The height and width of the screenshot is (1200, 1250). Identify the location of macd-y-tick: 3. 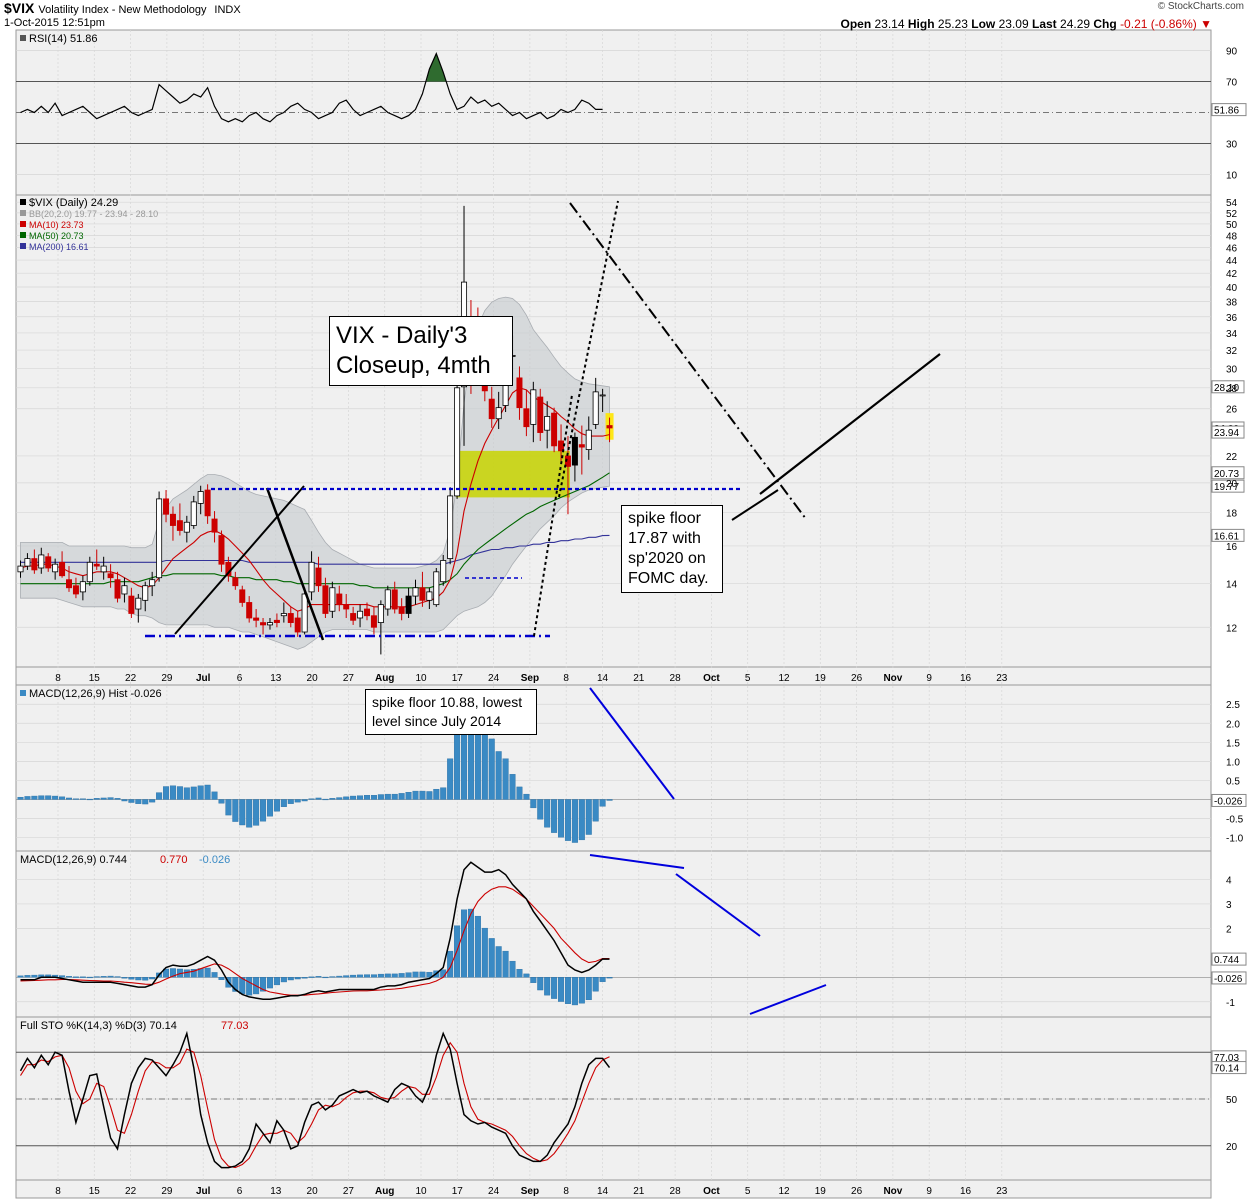
(1229, 905).